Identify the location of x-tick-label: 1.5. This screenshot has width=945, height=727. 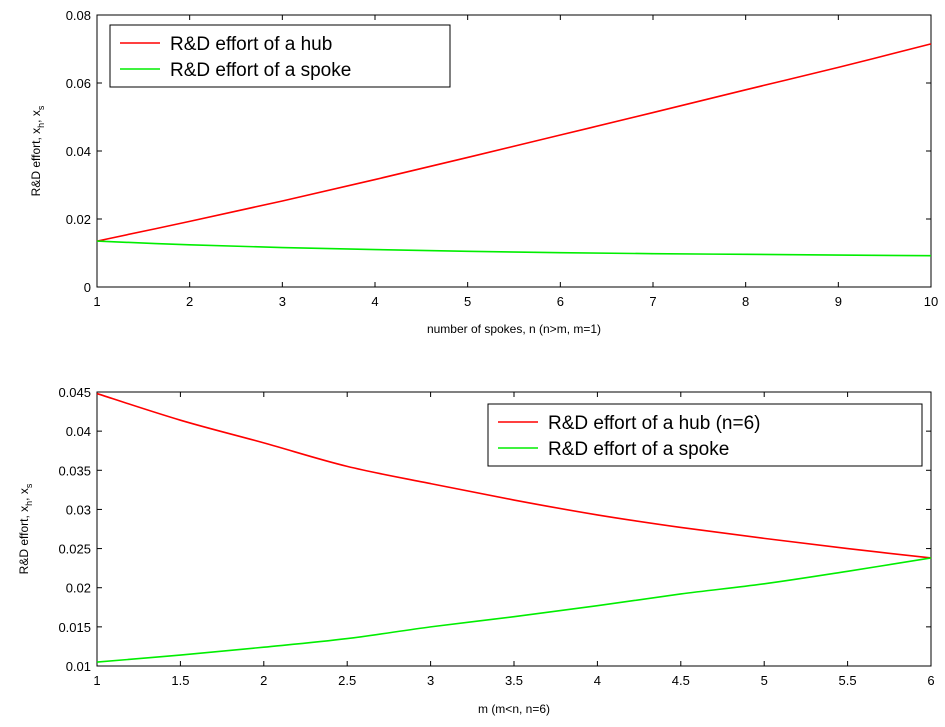
(180, 680).